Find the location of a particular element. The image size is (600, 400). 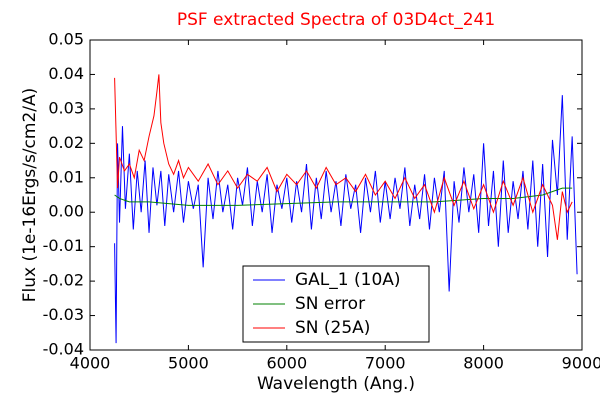

y-tick-label: -0.02 is located at coordinates (63, 280).